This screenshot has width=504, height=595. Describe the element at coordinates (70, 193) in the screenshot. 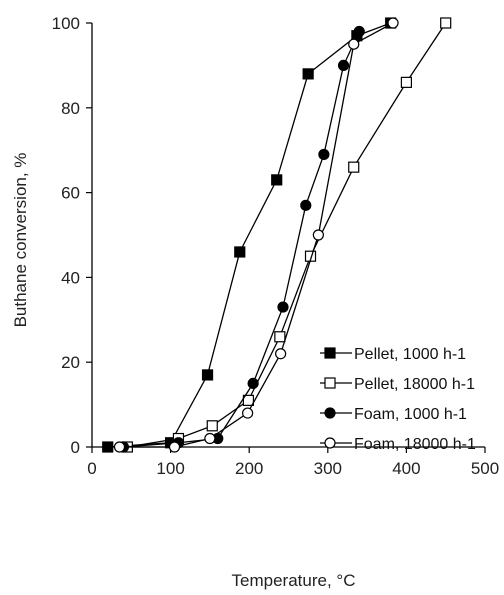

I see `y-tick-label: 60` at that location.